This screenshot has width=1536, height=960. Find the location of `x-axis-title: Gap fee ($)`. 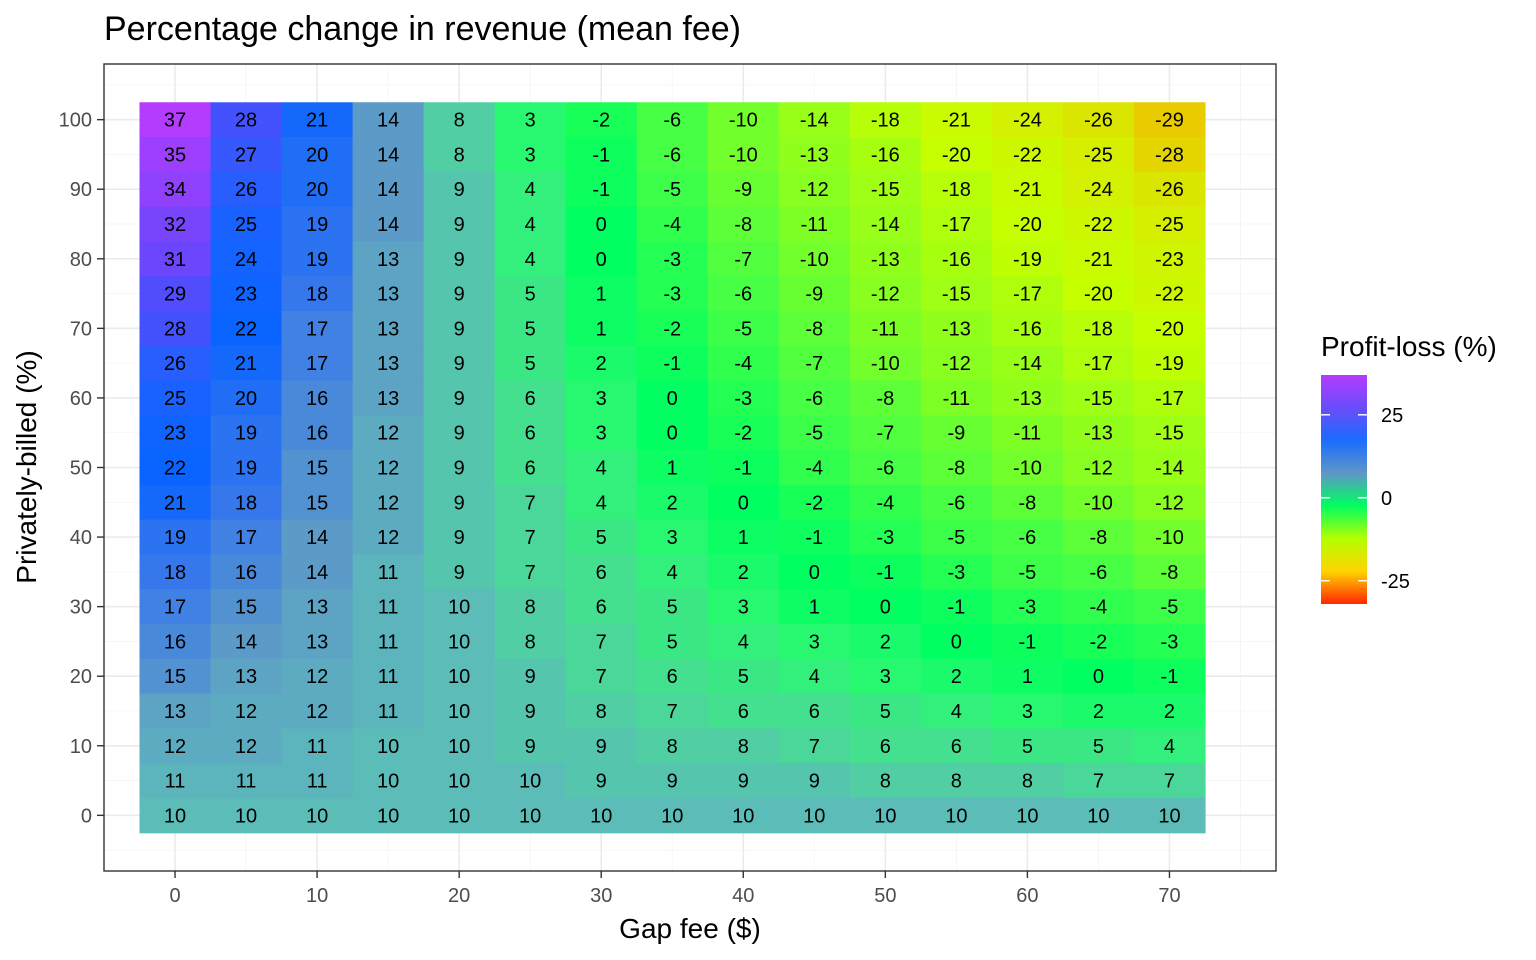

x-axis-title: Gap fee ($) is located at coordinates (690, 928).